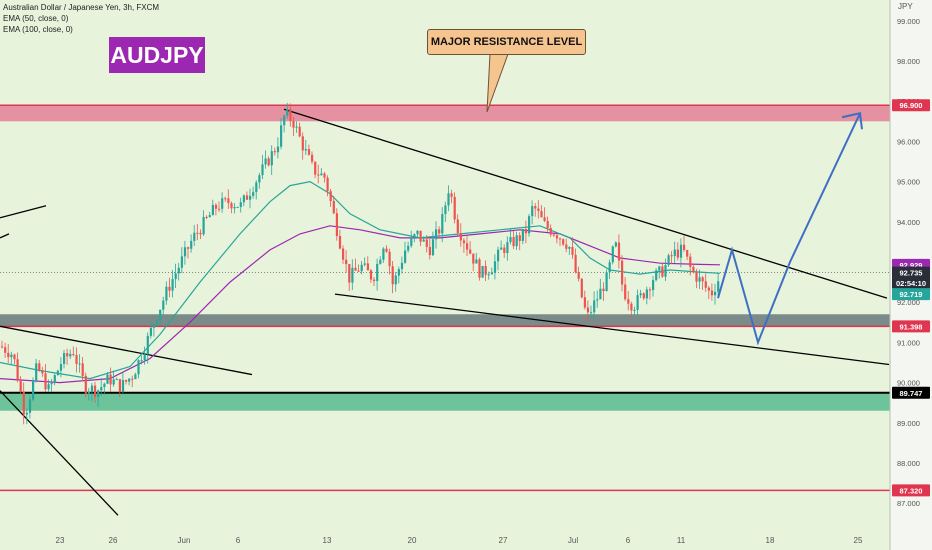 Image resolution: width=932 pixels, height=550 pixels. What do you see at coordinates (908, 302) in the screenshot?
I see `y-tick-label: 92.000` at bounding box center [908, 302].